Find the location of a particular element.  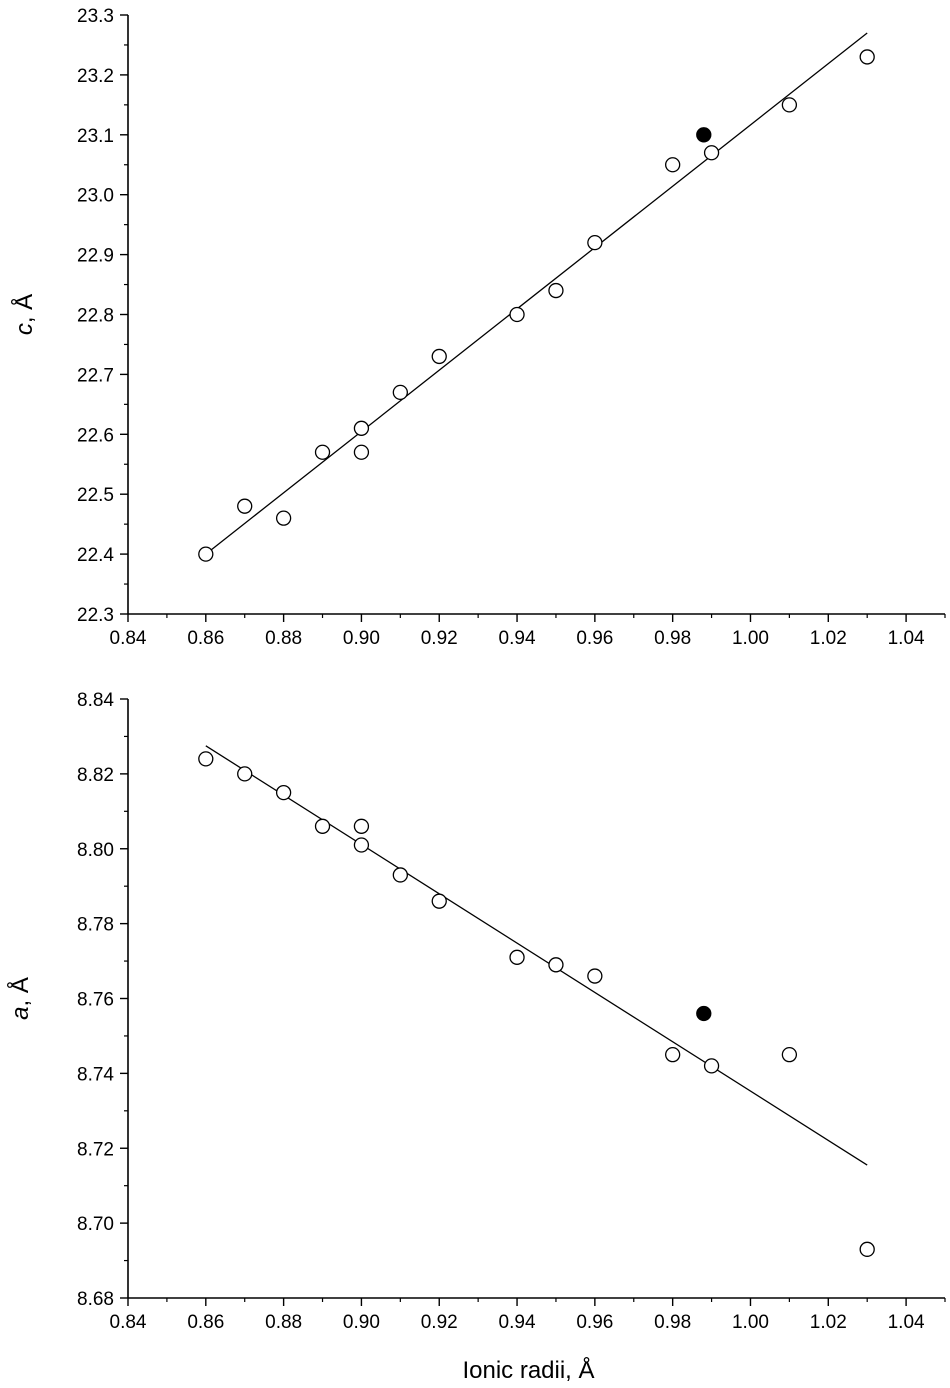

y-tick-label: 8.72 is located at coordinates (95, 1149).